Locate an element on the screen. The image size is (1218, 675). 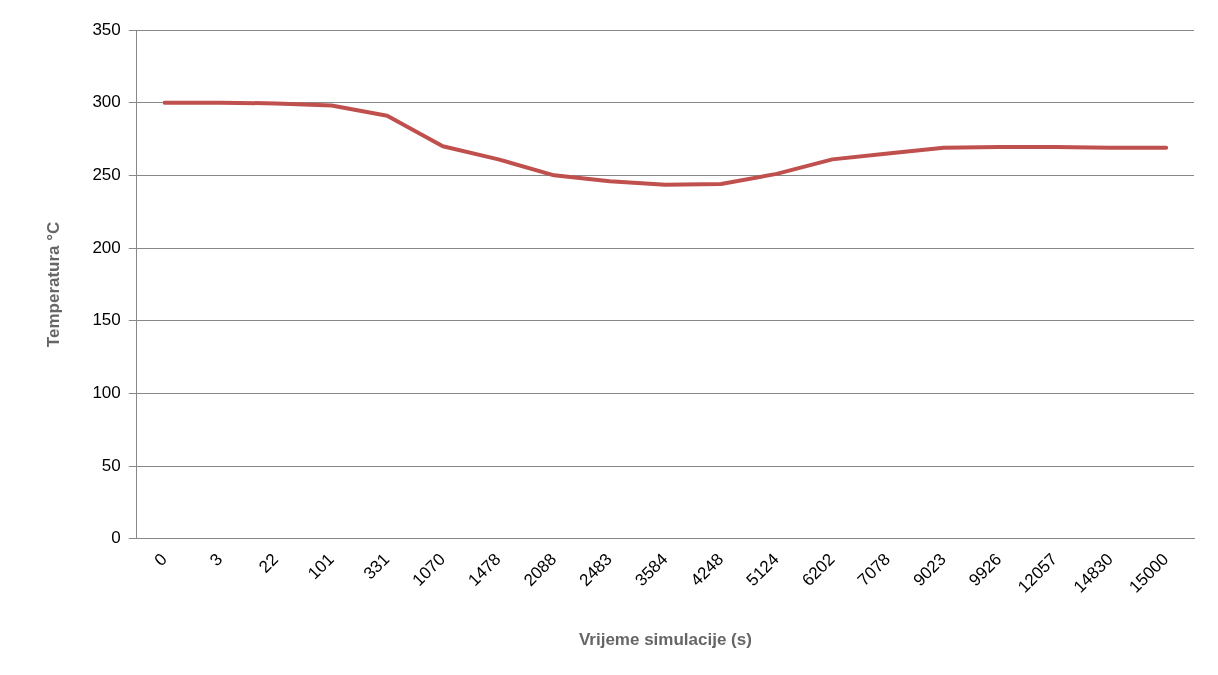
x-tick-label: 101 is located at coordinates (321, 566).